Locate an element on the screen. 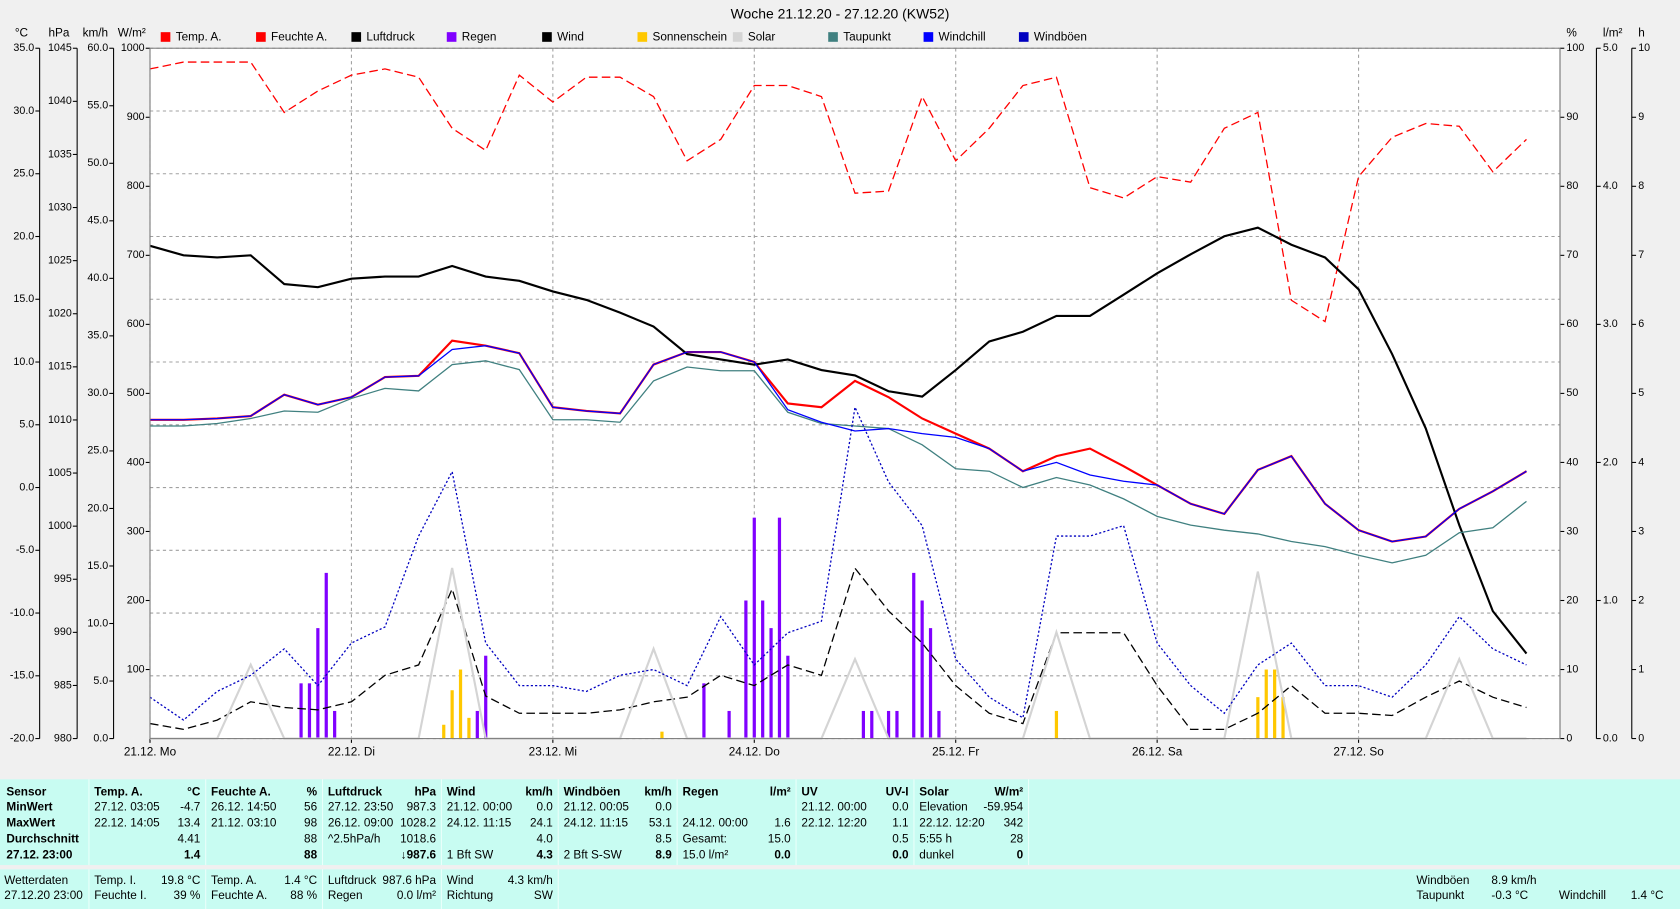 This screenshot has width=1680, height=909. legend-label: Windchill is located at coordinates (962, 37).